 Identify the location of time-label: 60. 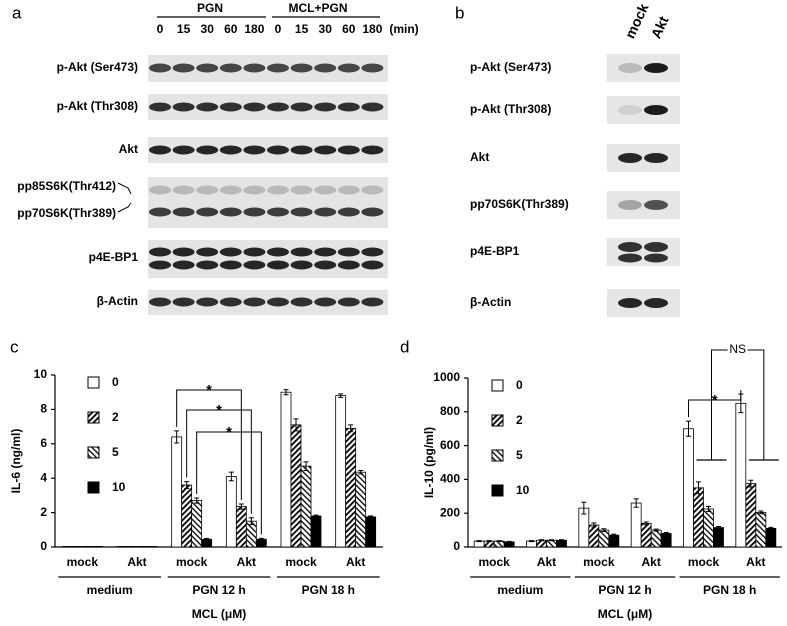
(231, 29).